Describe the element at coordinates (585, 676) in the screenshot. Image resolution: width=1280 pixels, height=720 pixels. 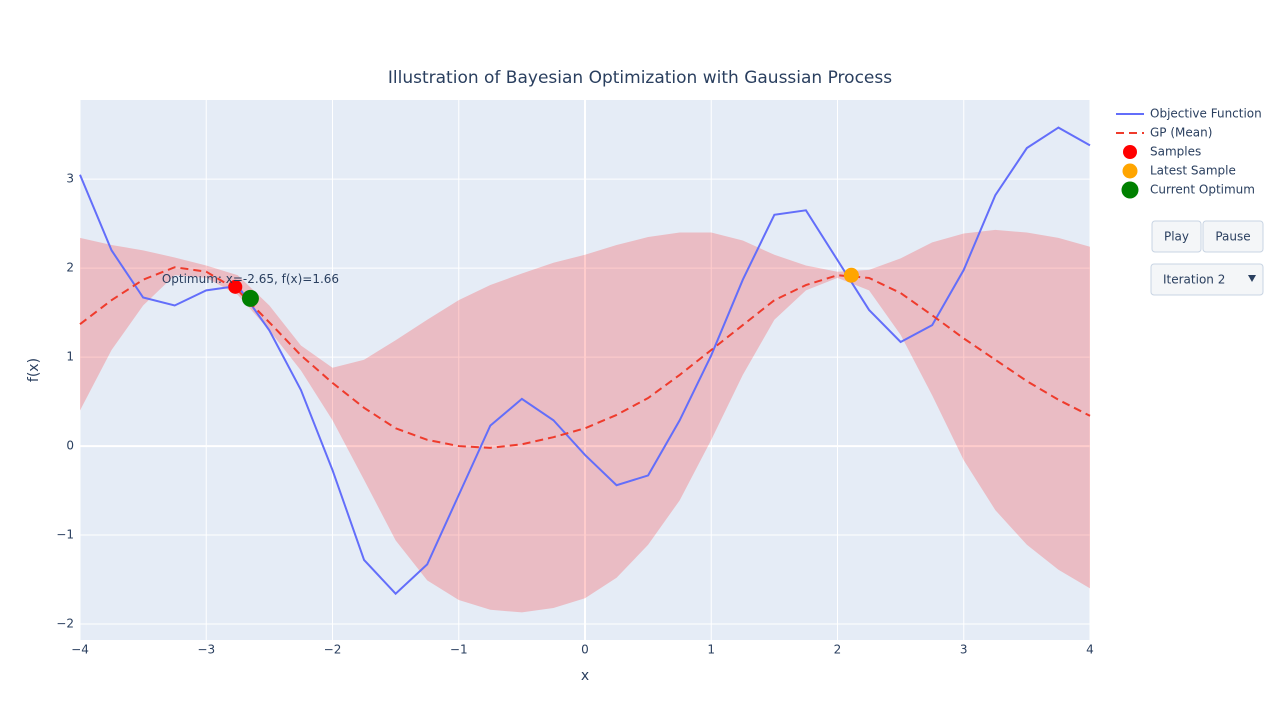
I see `x-axis-title: x` at that location.